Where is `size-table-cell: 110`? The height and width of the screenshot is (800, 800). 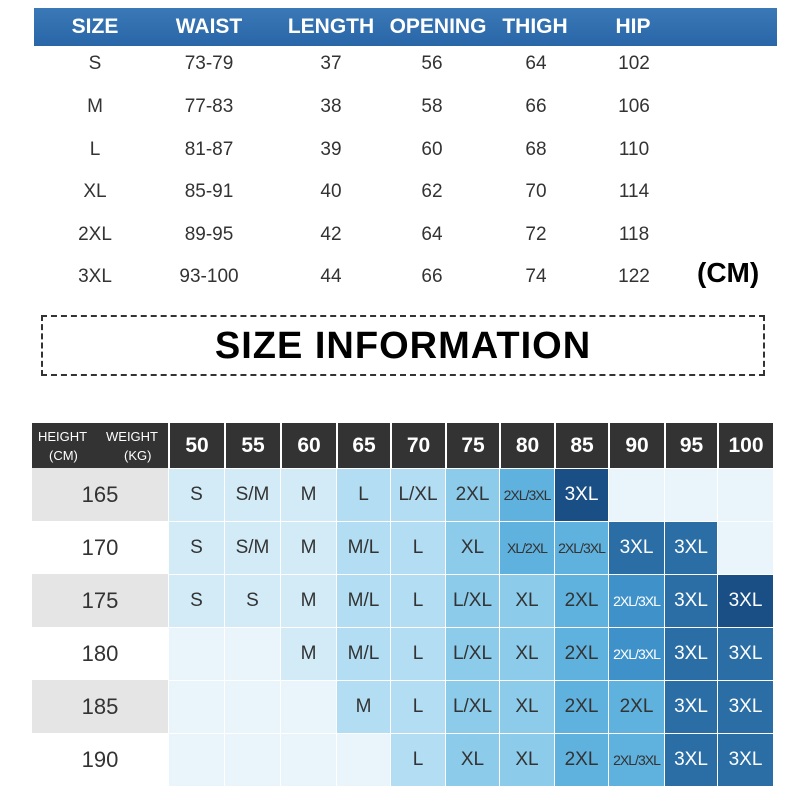 size-table-cell: 110 is located at coordinates (634, 149).